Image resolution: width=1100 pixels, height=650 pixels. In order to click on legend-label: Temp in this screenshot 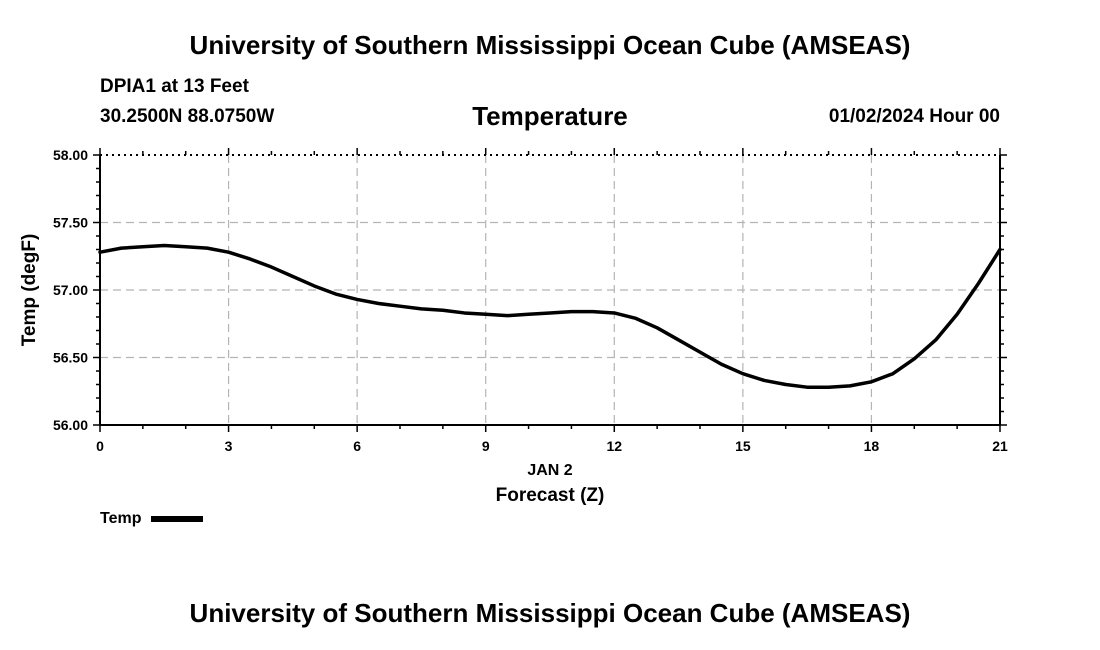, I will do `click(121, 518)`.